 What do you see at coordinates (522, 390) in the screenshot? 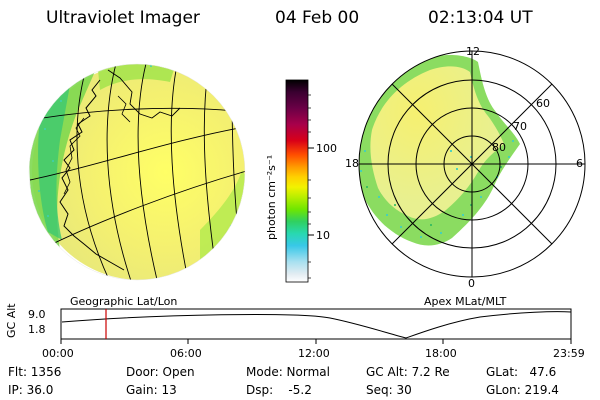
I see `glon-info: GLon: 219.4` at bounding box center [522, 390].